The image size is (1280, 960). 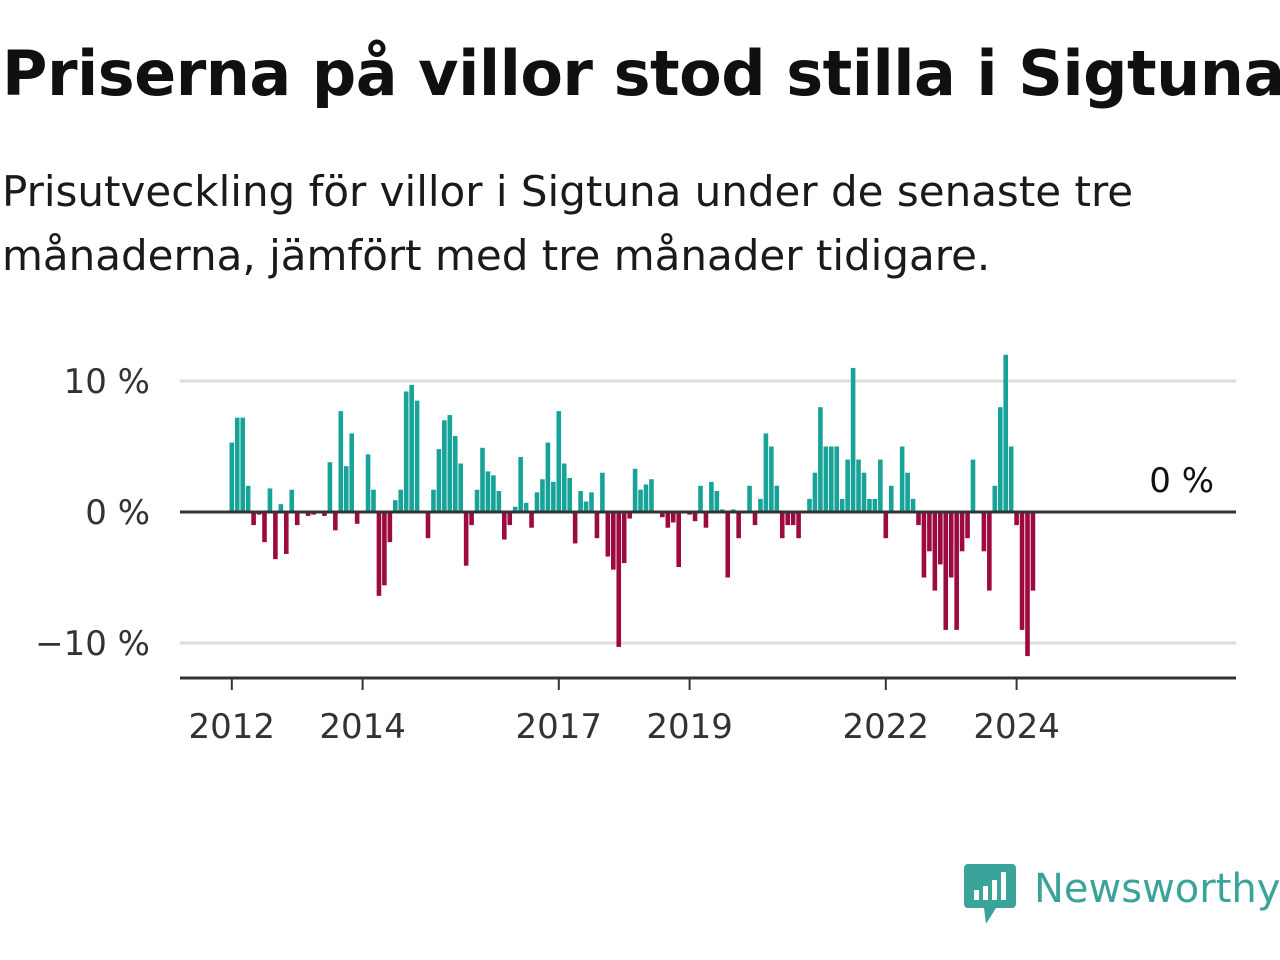 I want to click on x-tick-label: 2014, so click(x=362, y=727).